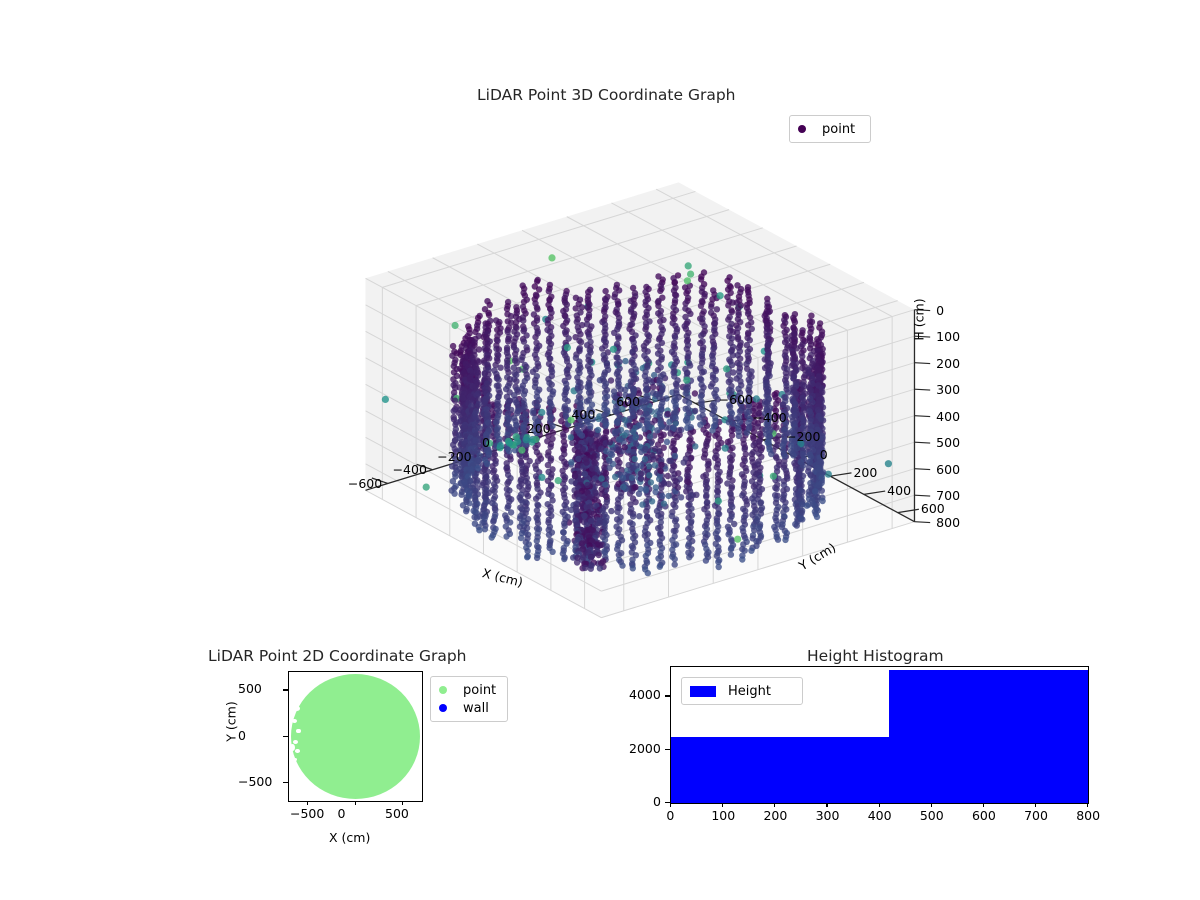  Describe the element at coordinates (255, 781) in the screenshot. I see `tick-label-y-2d: −500` at that location.